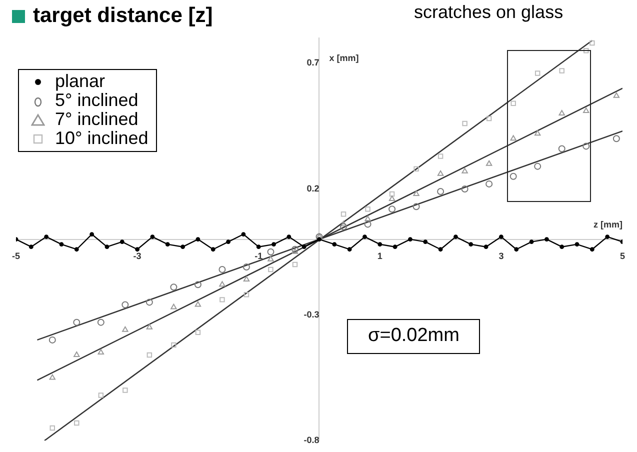 The width and height of the screenshot is (637, 452). Describe the element at coordinates (313, 63) in the screenshot. I see `y-tick-label: 0.7` at that location.